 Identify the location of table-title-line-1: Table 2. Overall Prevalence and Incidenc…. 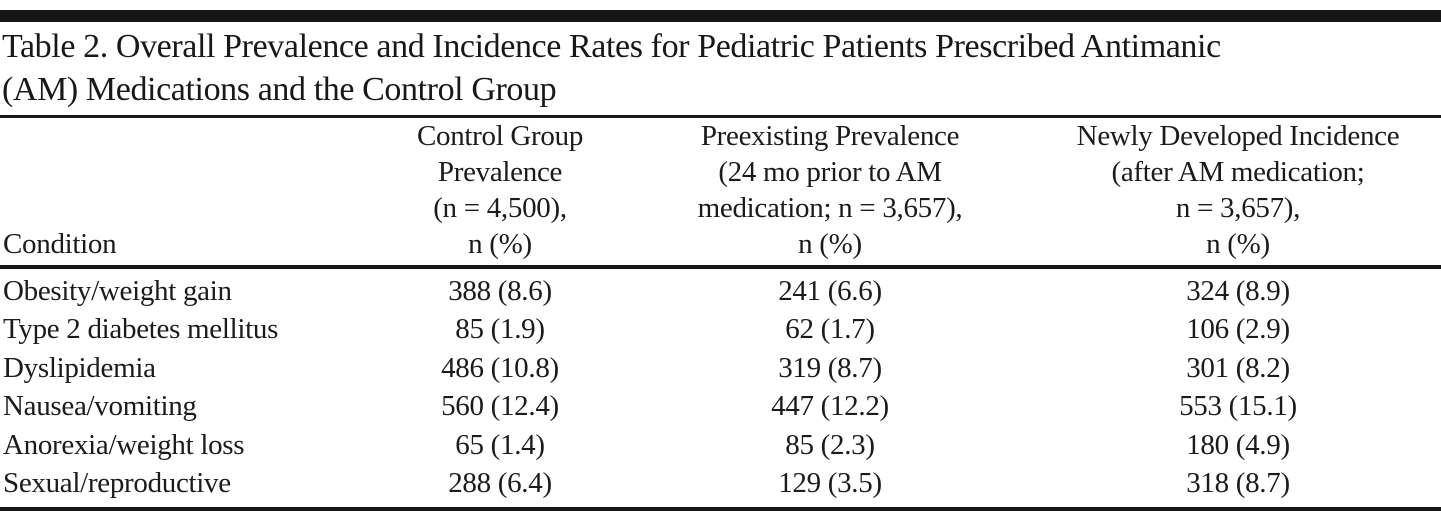
(611, 46).